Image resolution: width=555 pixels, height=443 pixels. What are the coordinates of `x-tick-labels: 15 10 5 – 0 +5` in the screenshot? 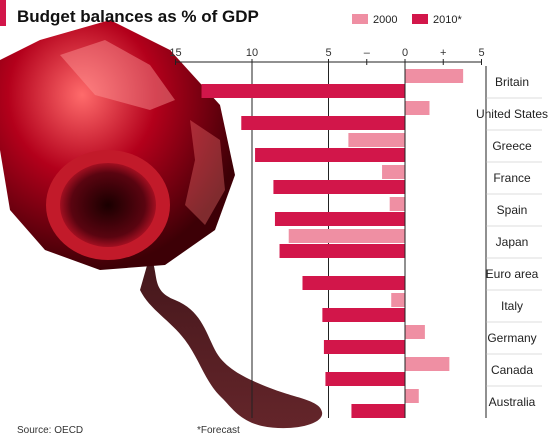 It's located at (327, 56).